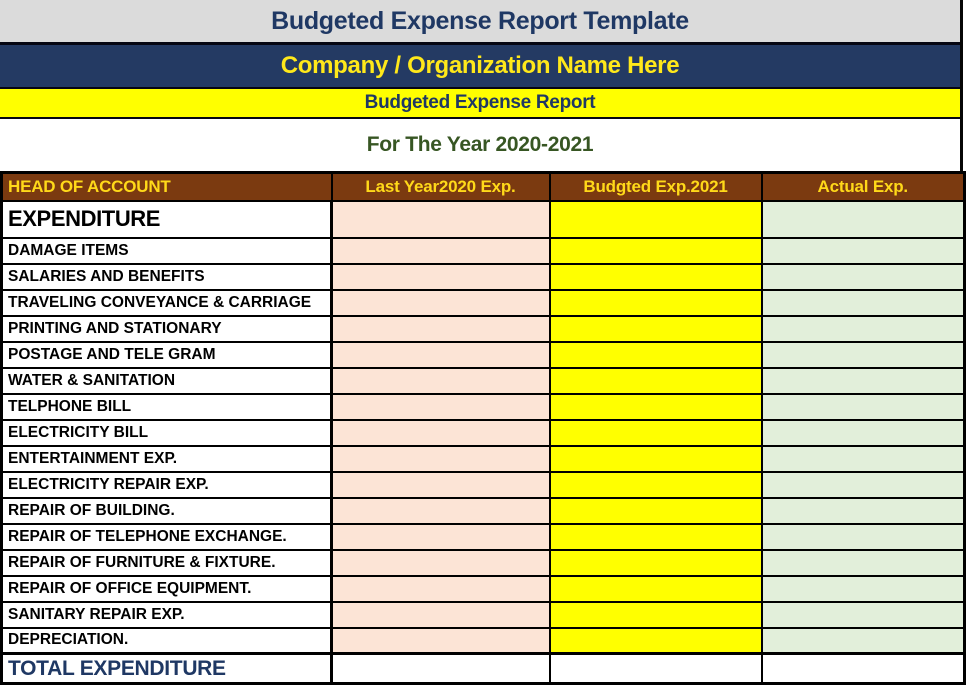 This screenshot has width=966, height=685. I want to click on column-header-last-year-exp: Last Year2020 Exp., so click(440, 186).